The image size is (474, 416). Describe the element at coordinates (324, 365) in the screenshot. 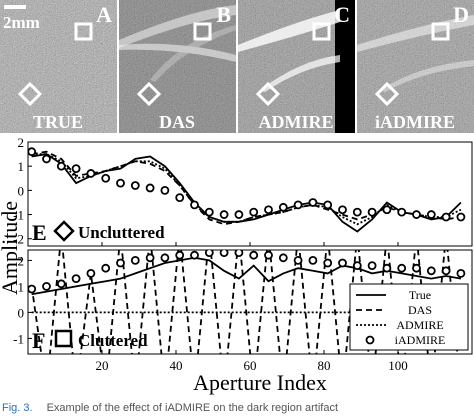

I see `x-tick-label: 80` at that location.